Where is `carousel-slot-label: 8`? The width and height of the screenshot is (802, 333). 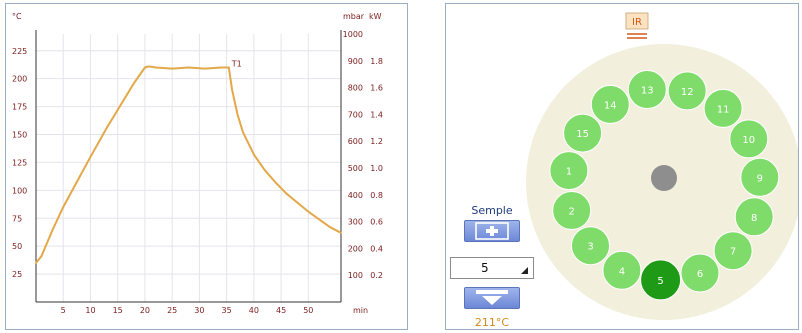 carousel-slot-label: 8 is located at coordinates (754, 218).